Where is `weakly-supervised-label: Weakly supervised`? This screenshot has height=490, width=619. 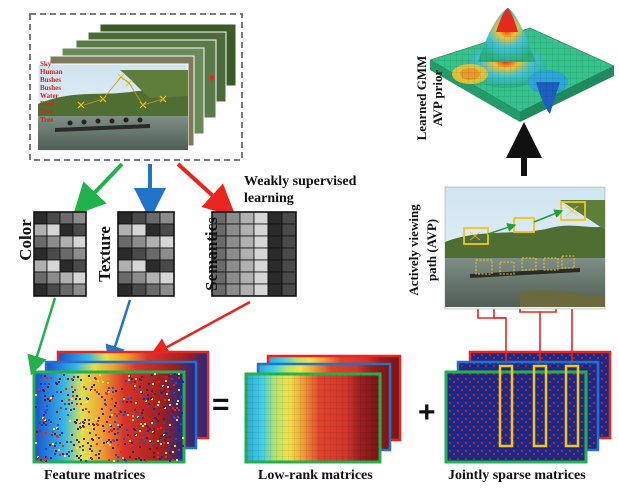 weakly-supervised-label: Weakly supervised is located at coordinates (300, 181).